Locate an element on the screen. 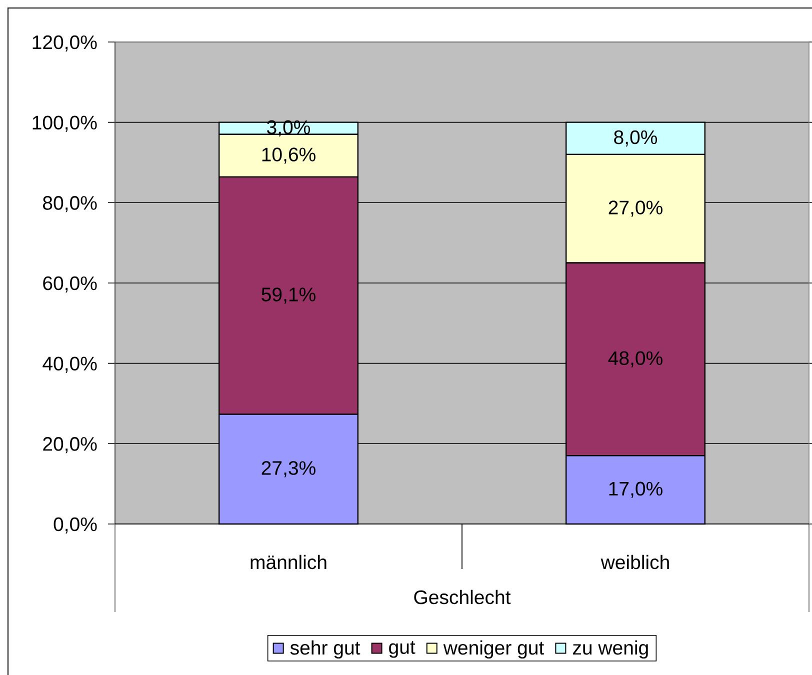  data-label: 27,3% is located at coordinates (289, 469).